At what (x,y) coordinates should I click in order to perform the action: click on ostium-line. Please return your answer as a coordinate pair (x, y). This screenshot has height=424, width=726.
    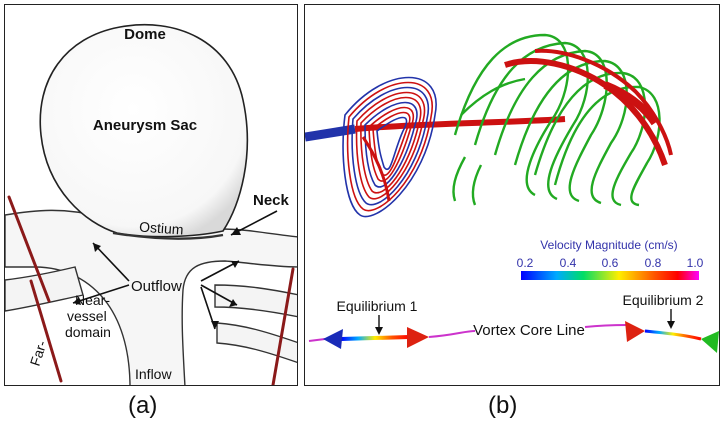
    Looking at the image, I should click on (168, 235).